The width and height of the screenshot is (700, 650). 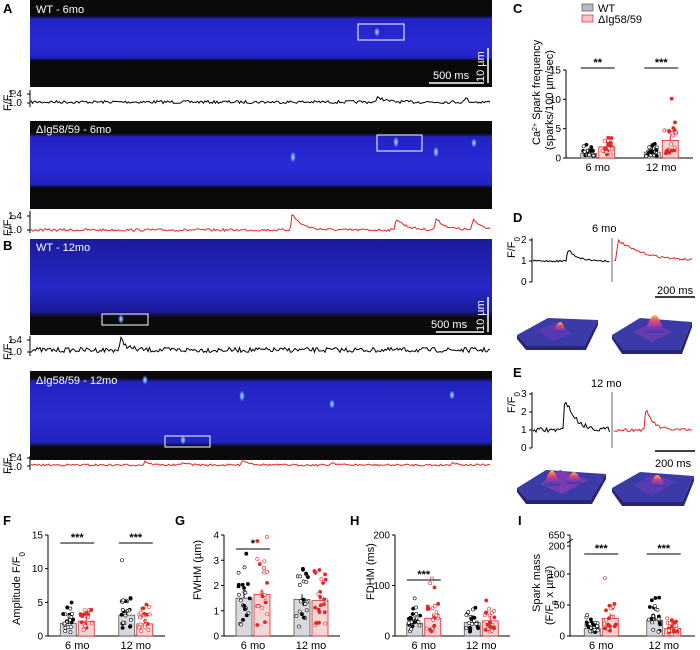 I want to click on legend-swatch-wt, so click(x=587, y=7).